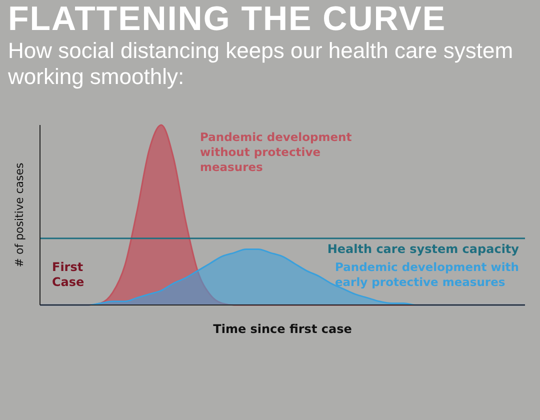 The width and height of the screenshot is (540, 420). What do you see at coordinates (276, 152) in the screenshot?
I see `series-label: Pandemic development without protective measures` at bounding box center [276, 152].